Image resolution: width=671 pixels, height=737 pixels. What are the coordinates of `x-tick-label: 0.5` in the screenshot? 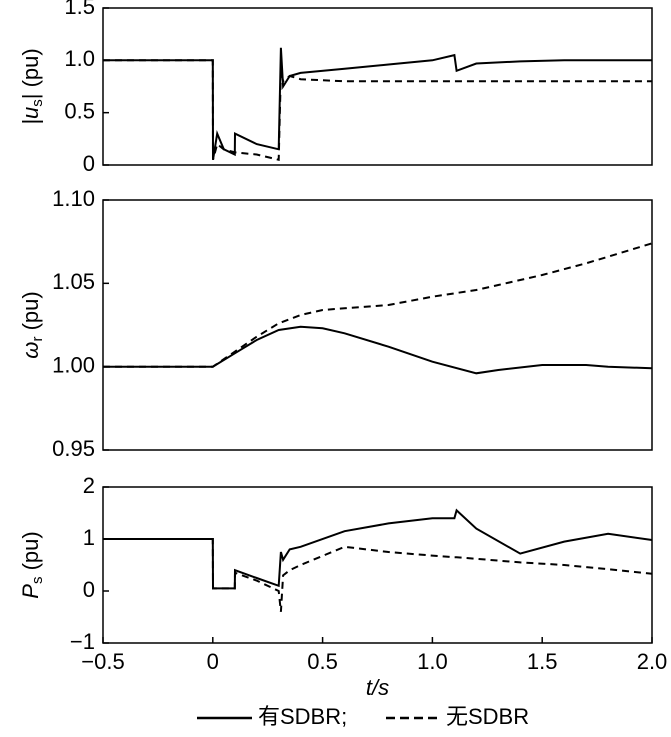 It's located at (322, 661).